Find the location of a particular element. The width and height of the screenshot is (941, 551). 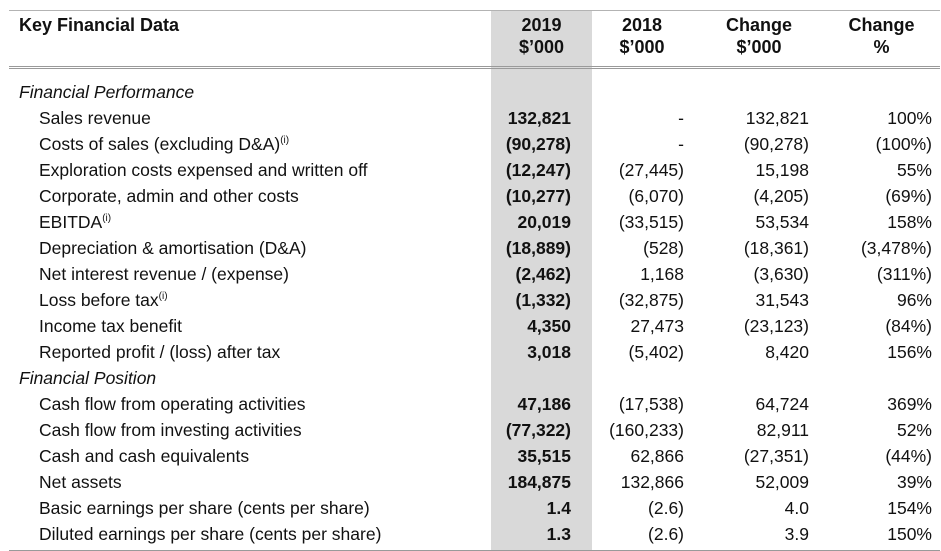

row-label: Cash flow from investing activities is located at coordinates (170, 430).